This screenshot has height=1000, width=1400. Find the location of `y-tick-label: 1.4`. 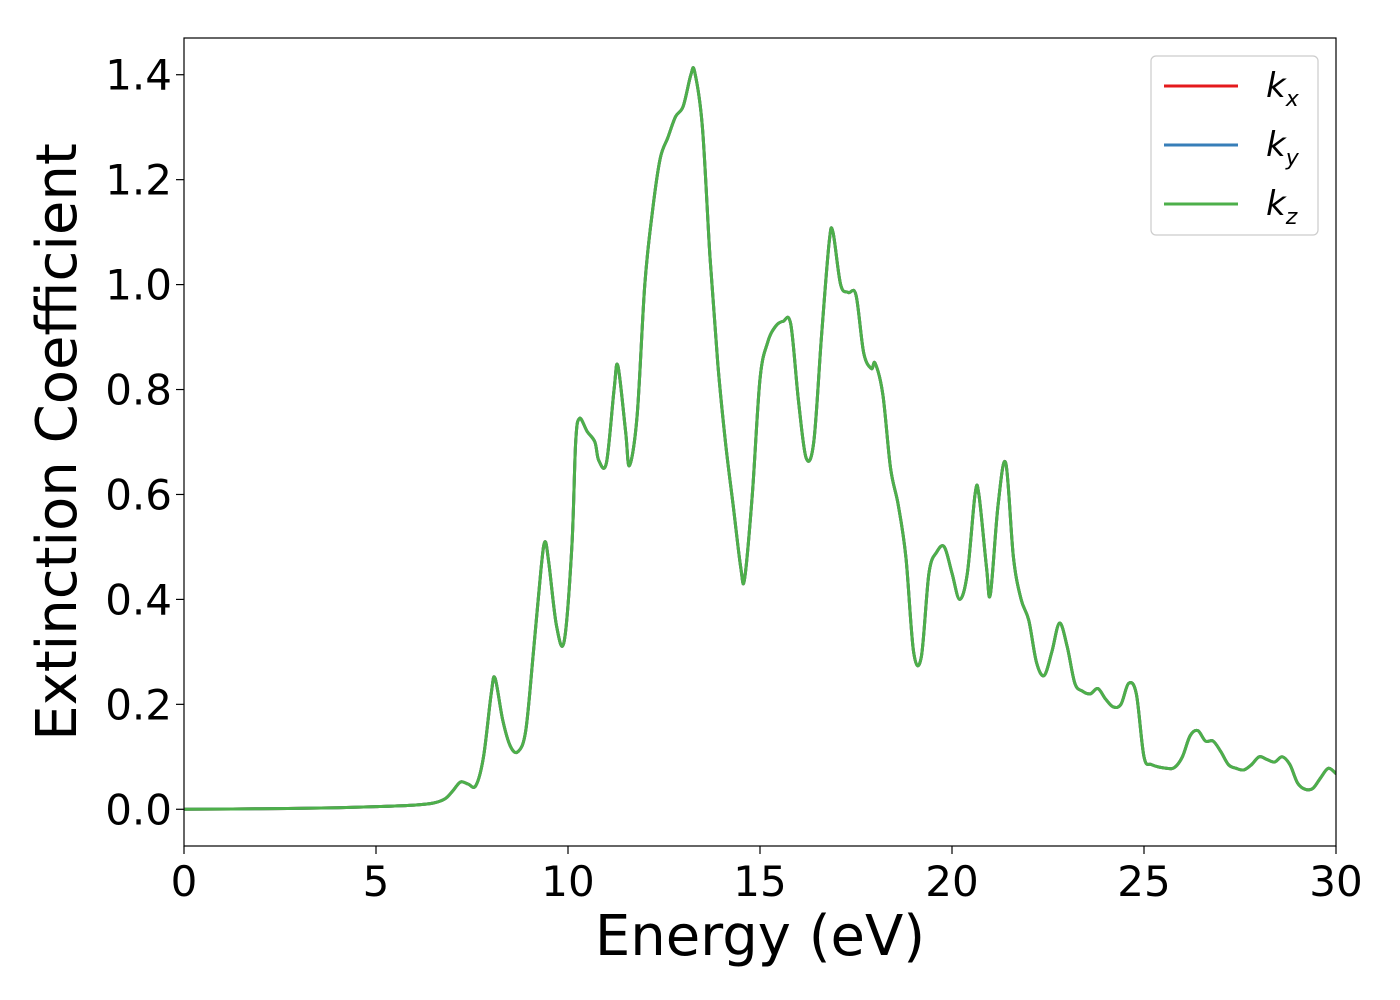

y-tick-label: 1.4 is located at coordinates (138, 75).